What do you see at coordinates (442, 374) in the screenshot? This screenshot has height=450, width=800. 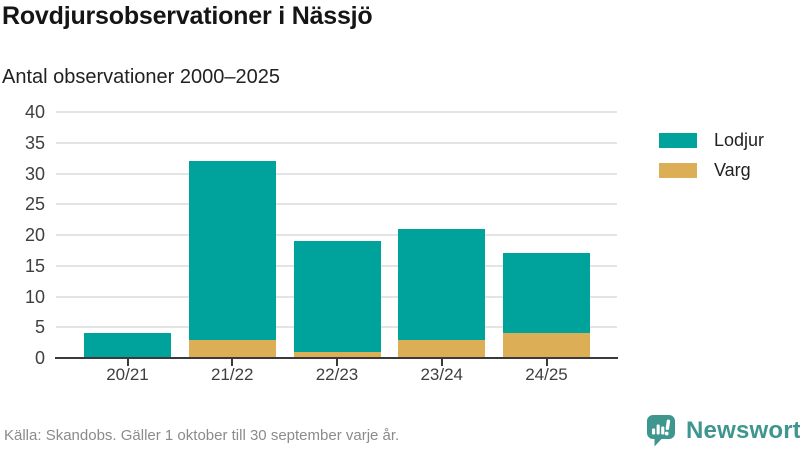 I see `x-tick-label-23-24: 23/24` at bounding box center [442, 374].